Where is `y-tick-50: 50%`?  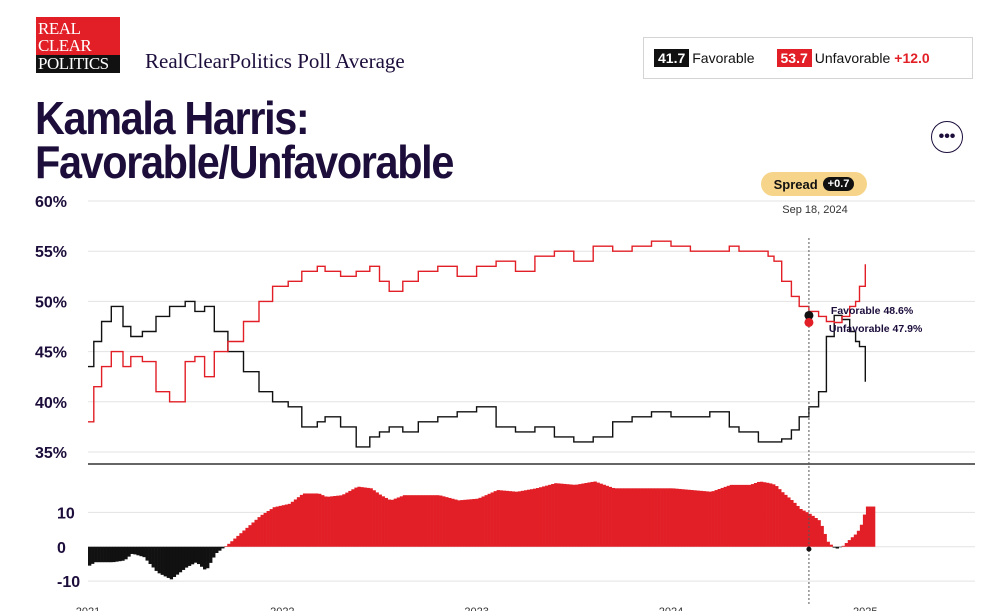 y-tick-50: 50% is located at coordinates (51, 302).